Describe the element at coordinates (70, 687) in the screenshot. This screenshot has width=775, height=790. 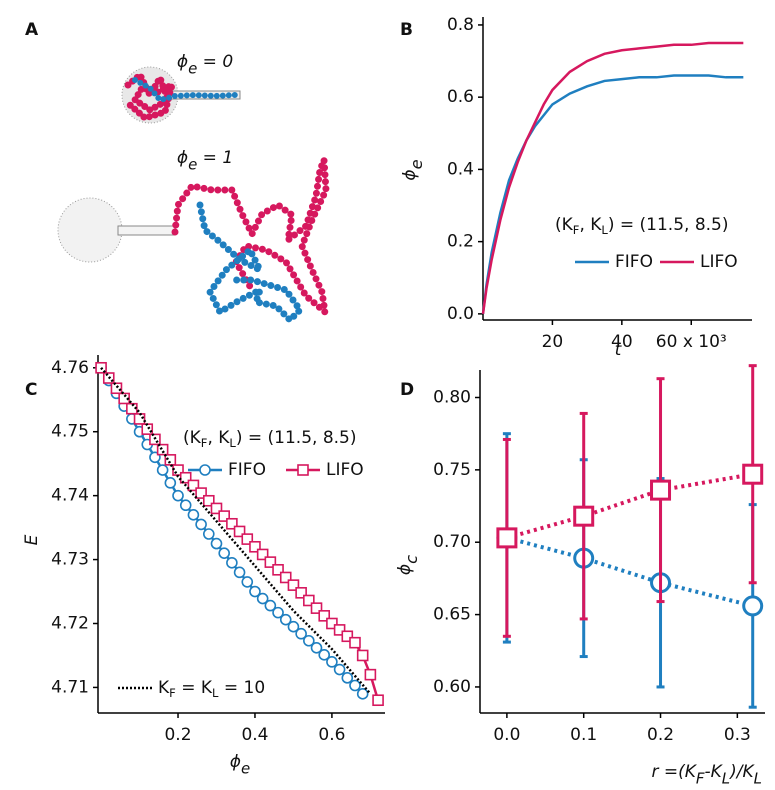
I see `y-tick-label: 4.71` at that location.